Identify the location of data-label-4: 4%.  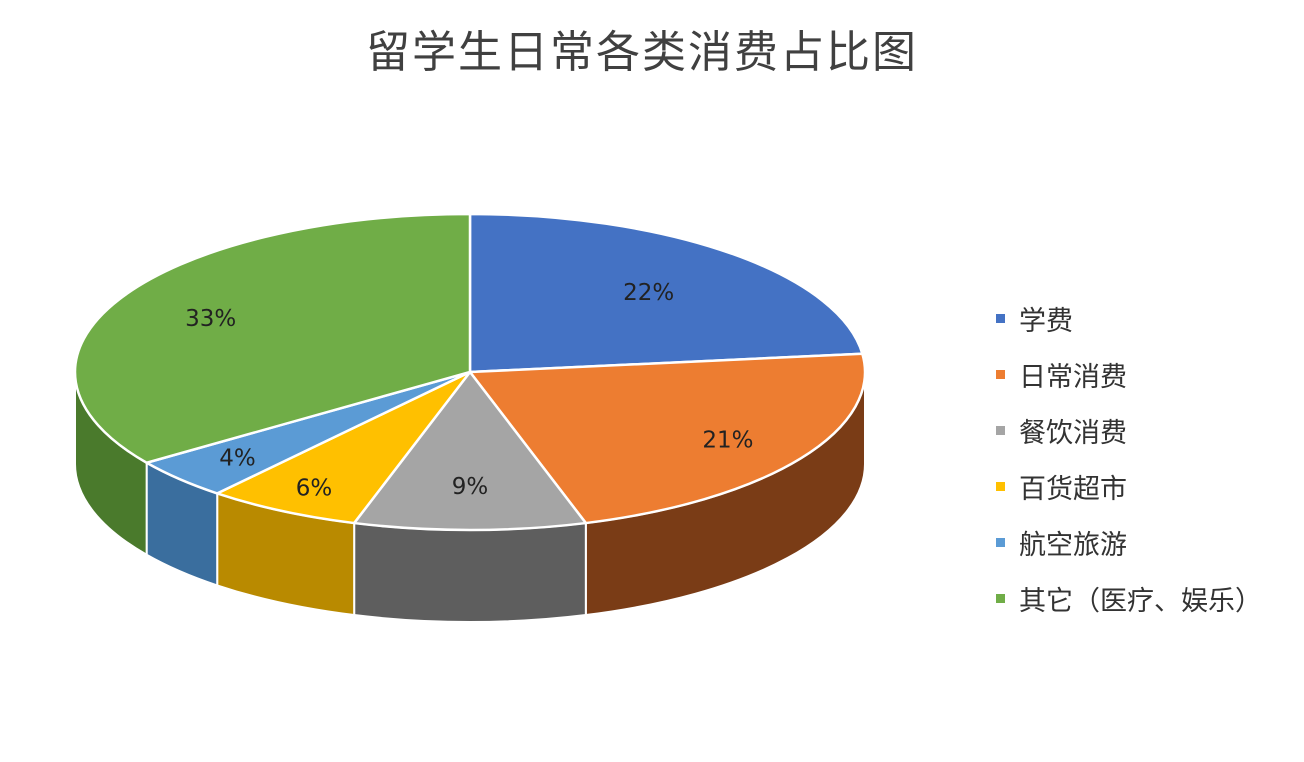
(237, 459).